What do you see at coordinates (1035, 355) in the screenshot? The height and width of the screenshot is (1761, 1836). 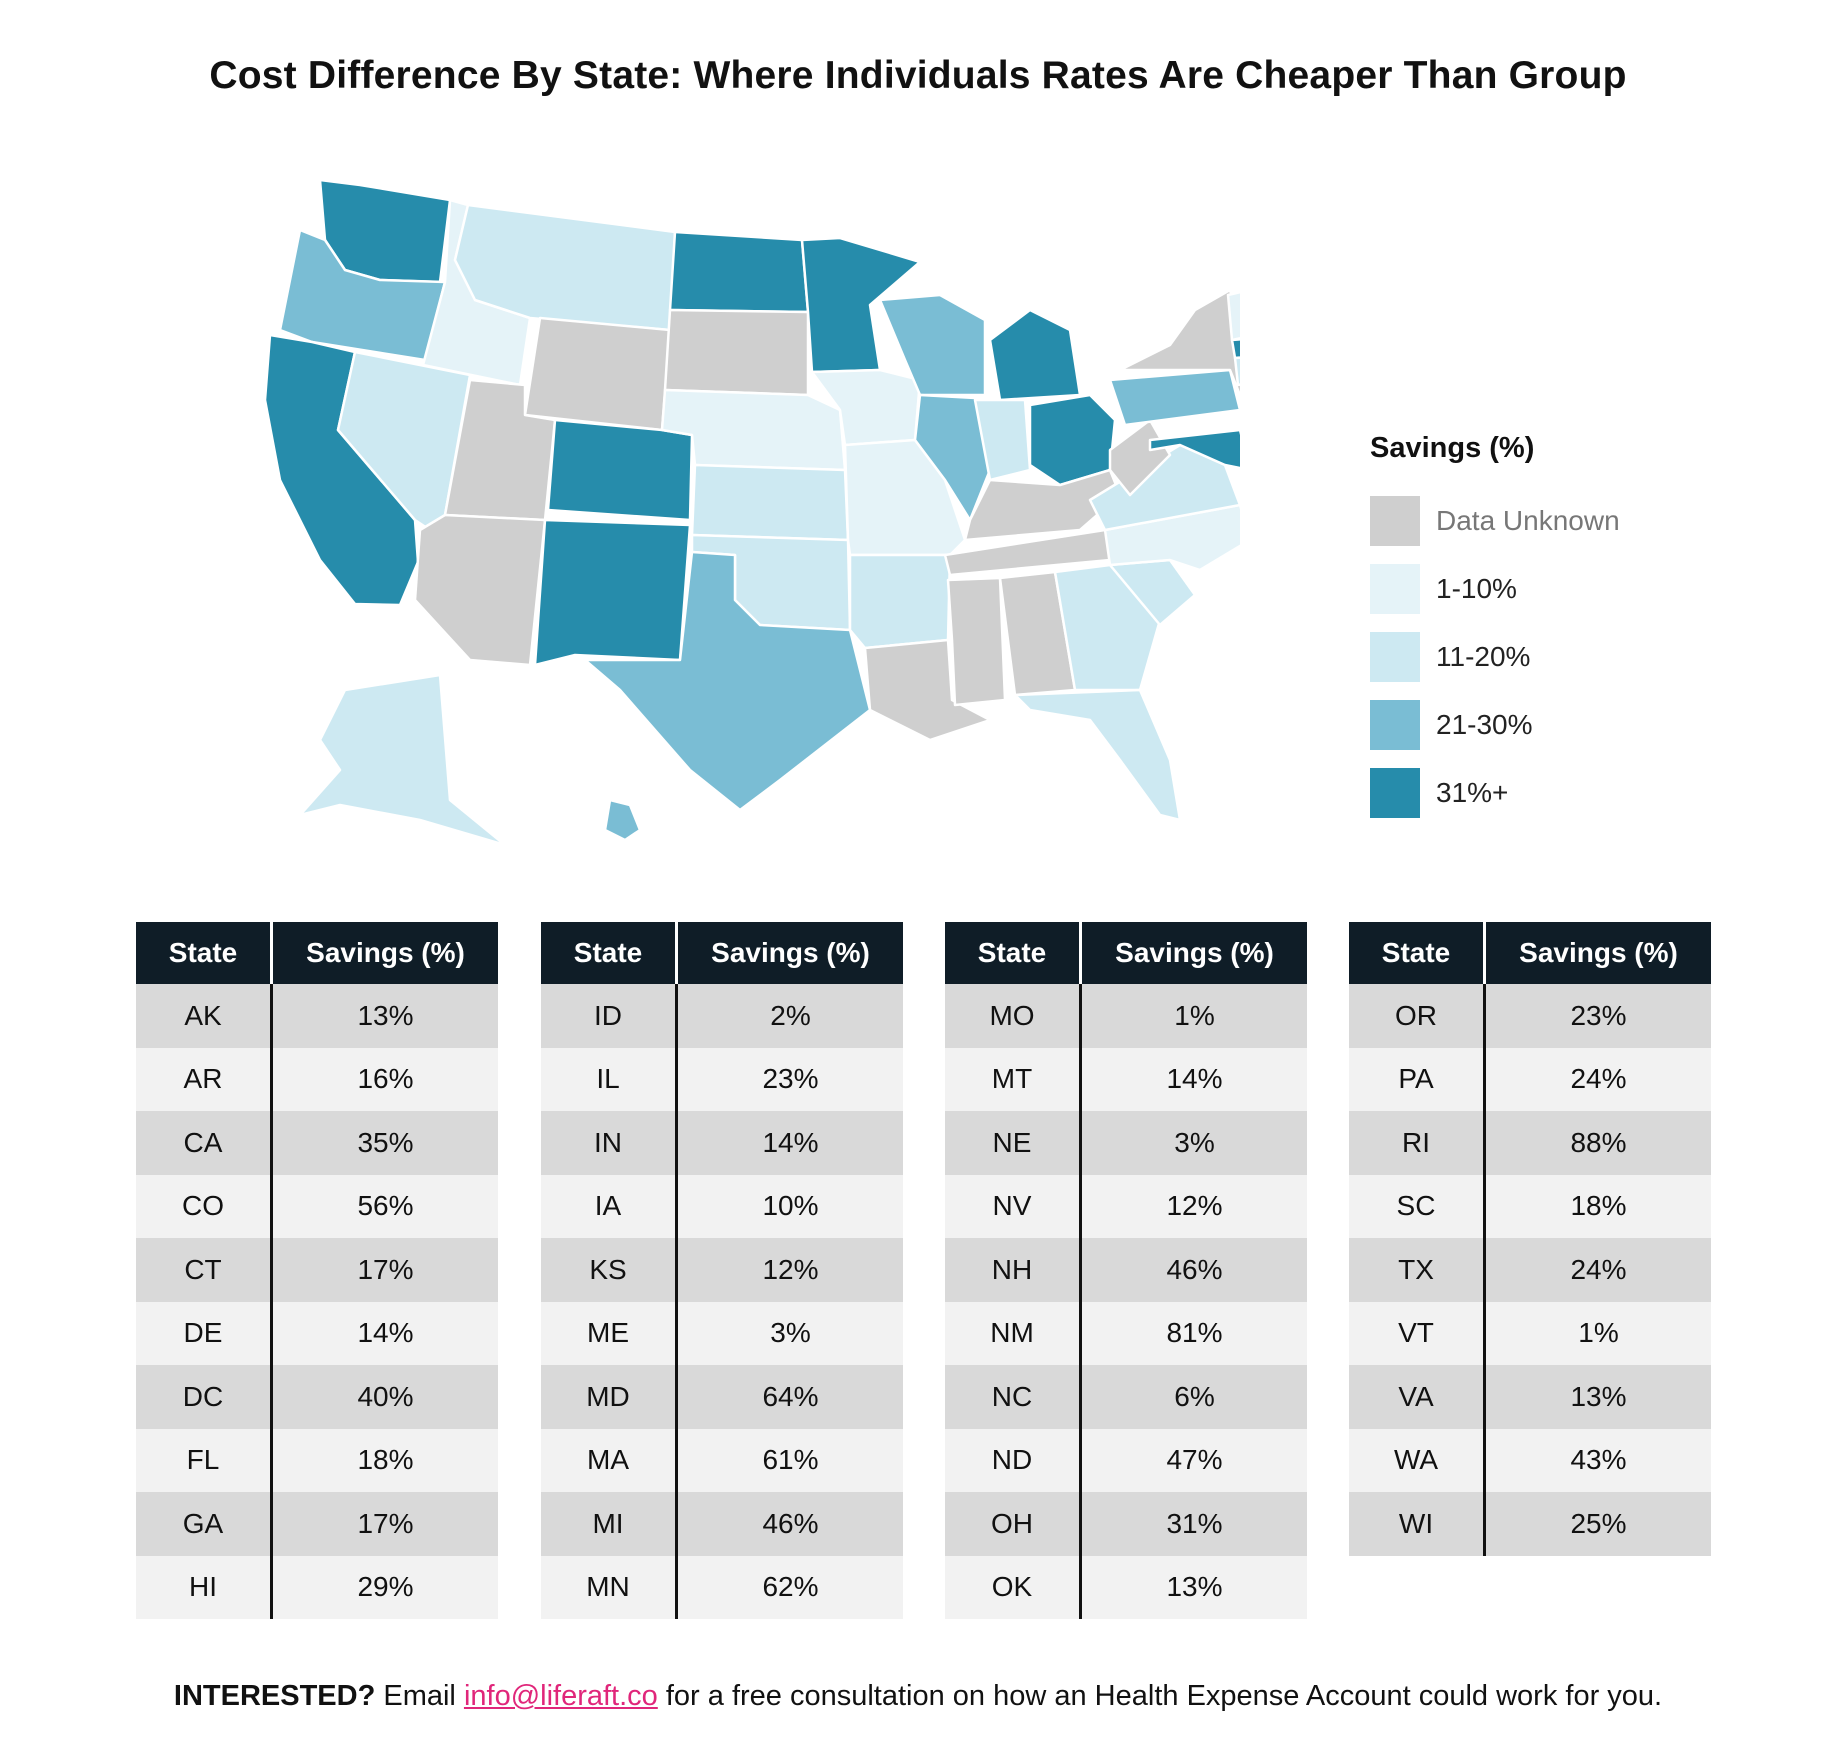 I see `state-mi` at bounding box center [1035, 355].